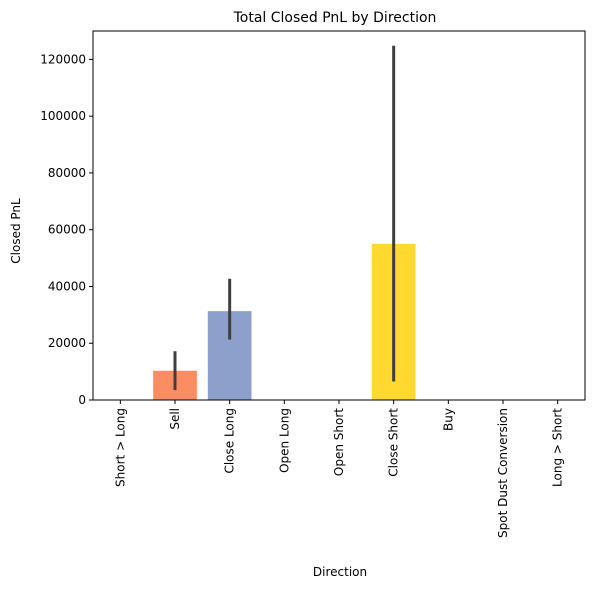 The image size is (598, 589). What do you see at coordinates (67, 343) in the screenshot?
I see `y-tick-label-1: 20000` at bounding box center [67, 343].